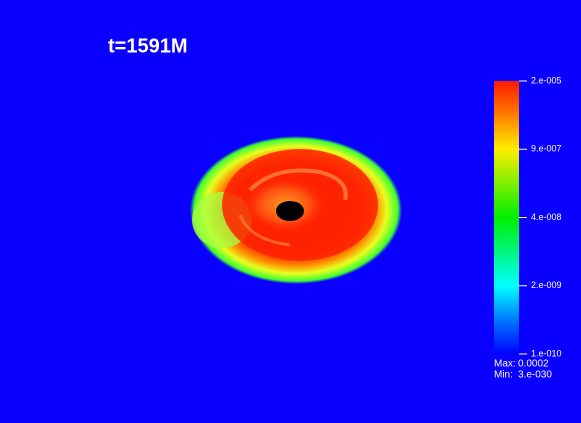 Image resolution: width=581 pixels, height=423 pixels. Describe the element at coordinates (290, 211) in the screenshot. I see `black-hole` at that location.